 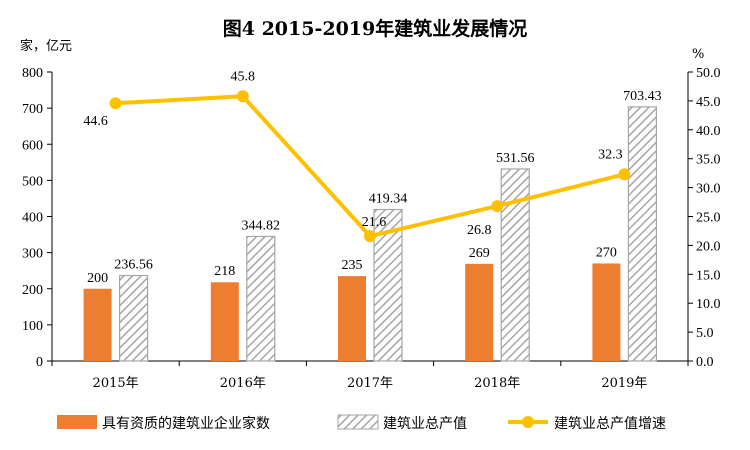 I want to click on y-left-unit: 家，亿元, so click(x=46, y=46).